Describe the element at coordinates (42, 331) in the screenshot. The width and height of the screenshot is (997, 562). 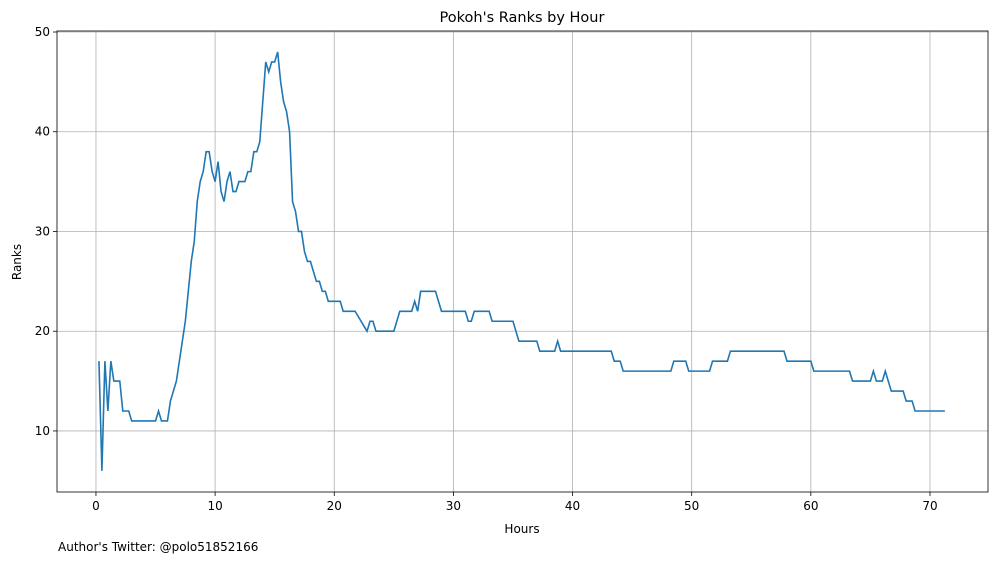
I see `y-tick-label: 20` at that location.